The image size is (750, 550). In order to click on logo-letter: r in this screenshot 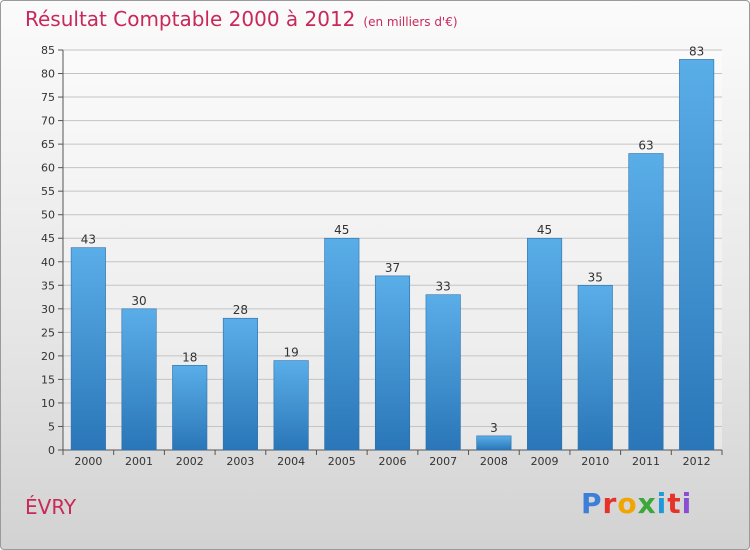, I will do `click(610, 503)`.